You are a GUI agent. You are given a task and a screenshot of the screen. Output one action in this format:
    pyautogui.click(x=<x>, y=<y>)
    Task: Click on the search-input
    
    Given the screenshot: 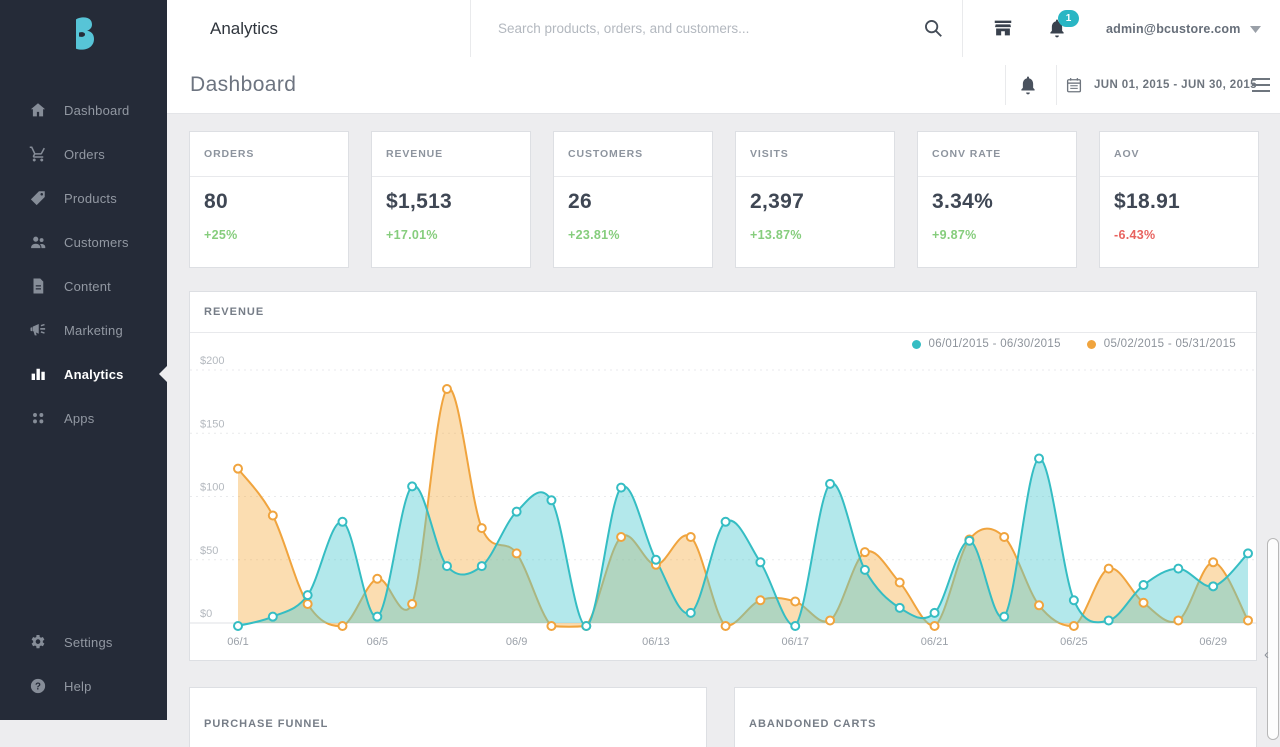 What is the action you would take?
    pyautogui.click(x=716, y=28)
    